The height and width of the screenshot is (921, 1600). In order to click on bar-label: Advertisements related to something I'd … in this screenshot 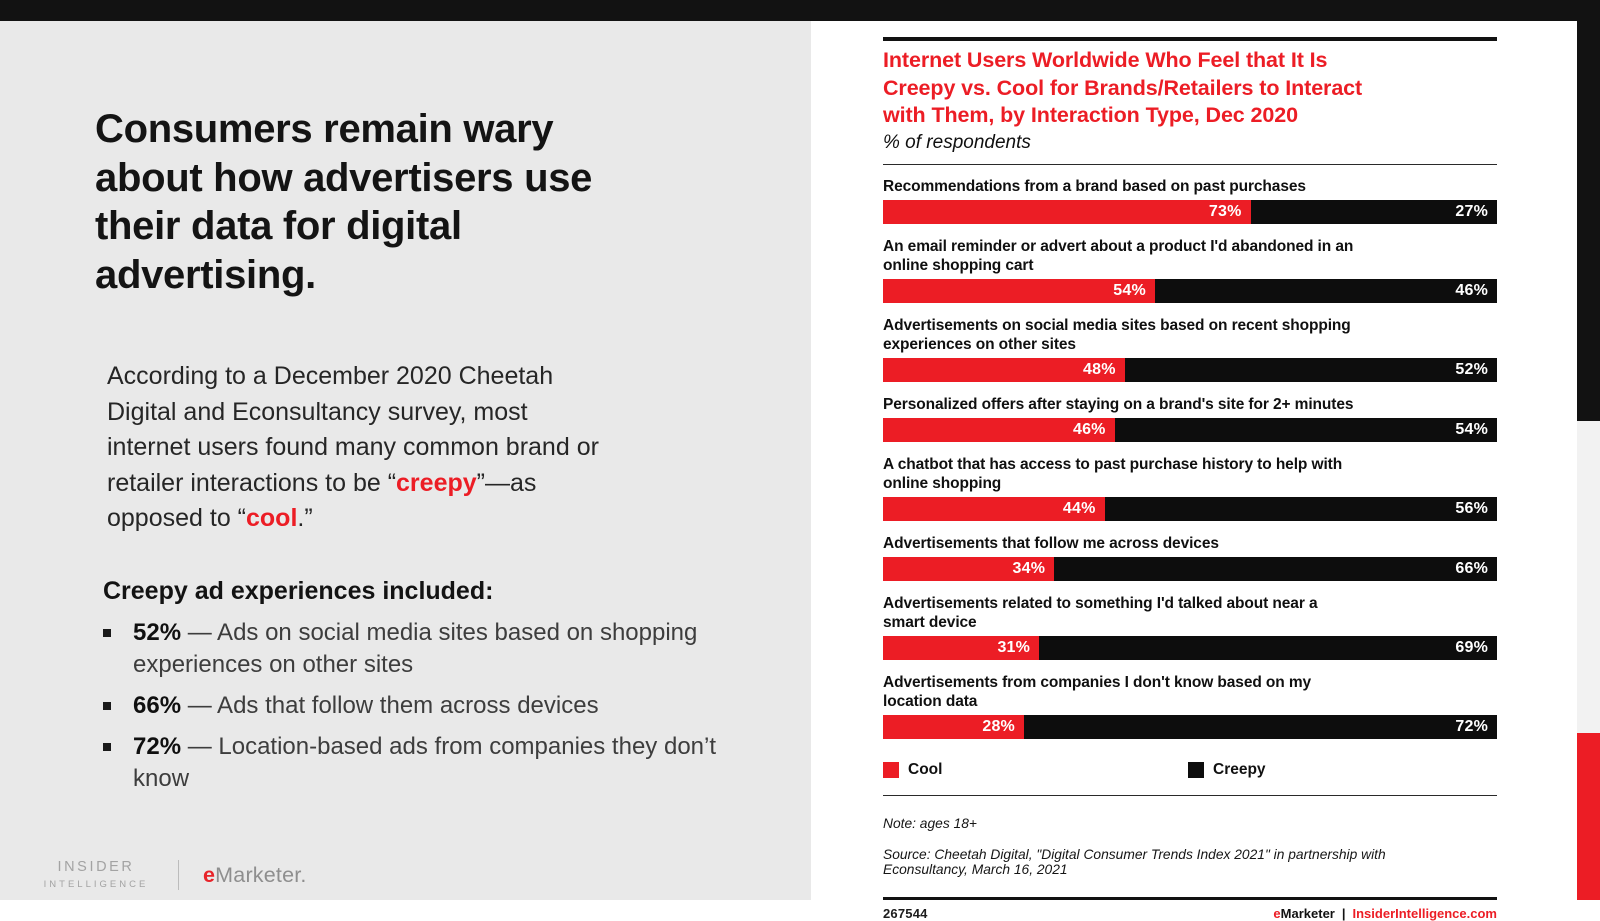, I will do `click(1100, 612)`.